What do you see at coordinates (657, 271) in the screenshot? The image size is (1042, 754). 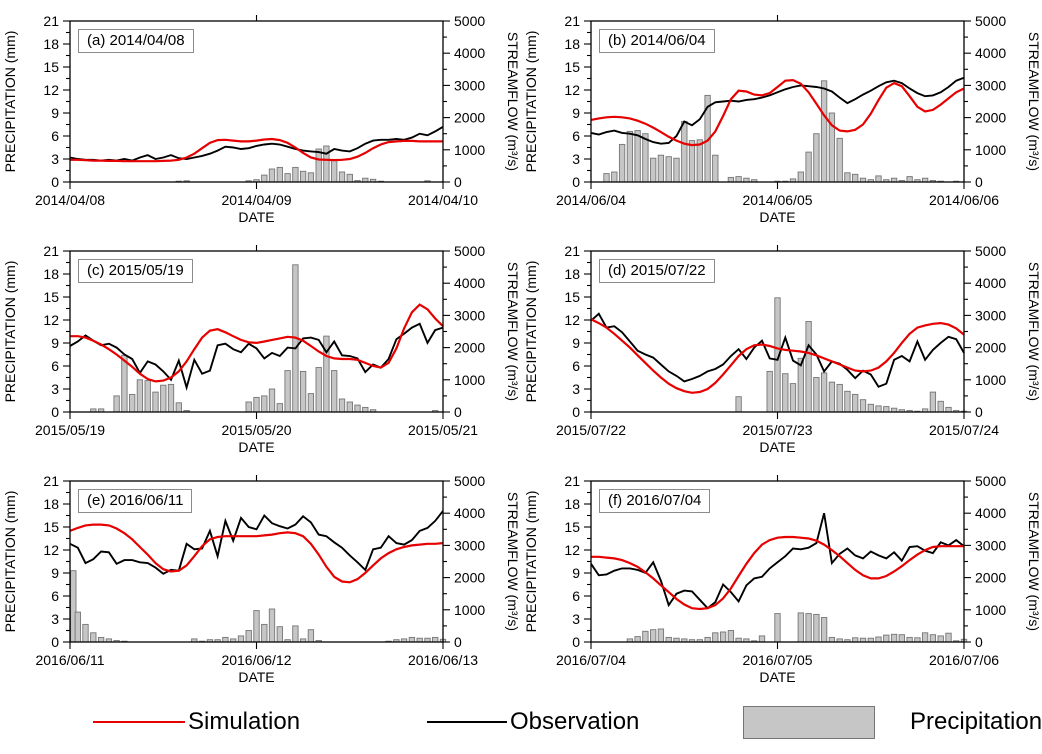 I see `panel-d-label: (d) 2015/07/22` at bounding box center [657, 271].